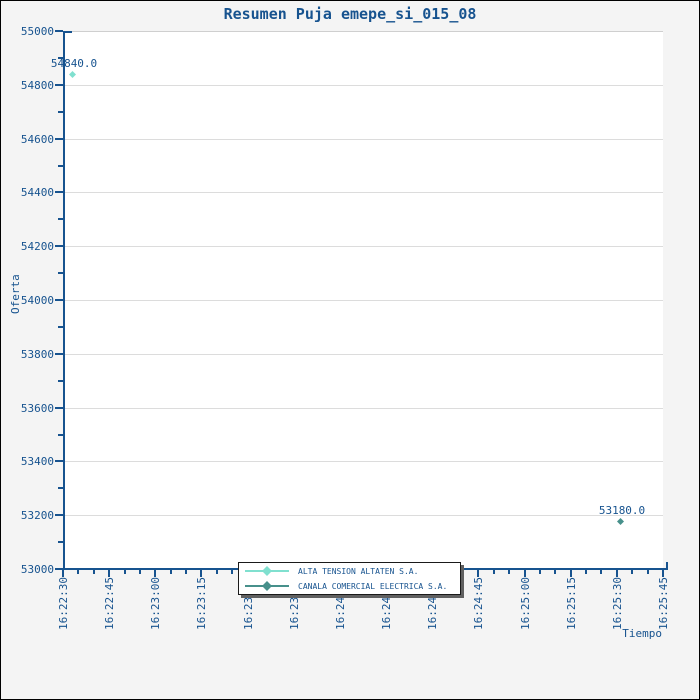  Describe the element at coordinates (37, 354) in the screenshot. I see `y-tick-label: 53800` at that location.